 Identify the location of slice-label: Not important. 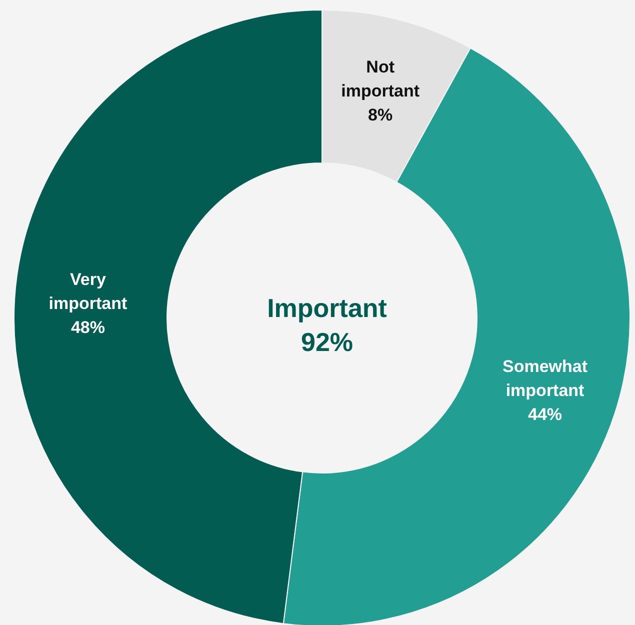
(380, 78).